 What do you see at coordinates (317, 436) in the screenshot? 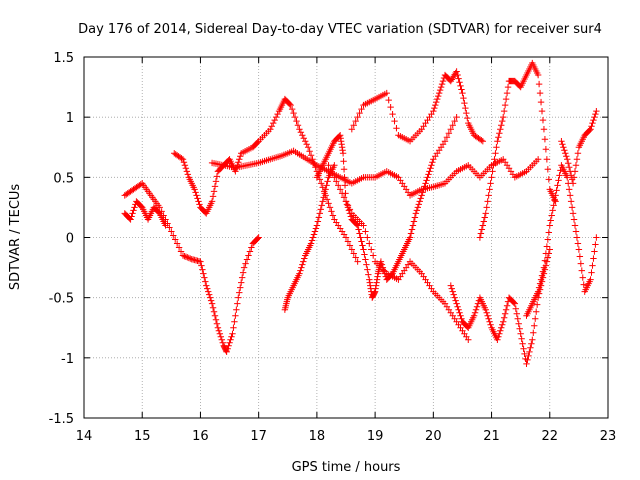
I see `x-tick-label: 18` at bounding box center [317, 436].